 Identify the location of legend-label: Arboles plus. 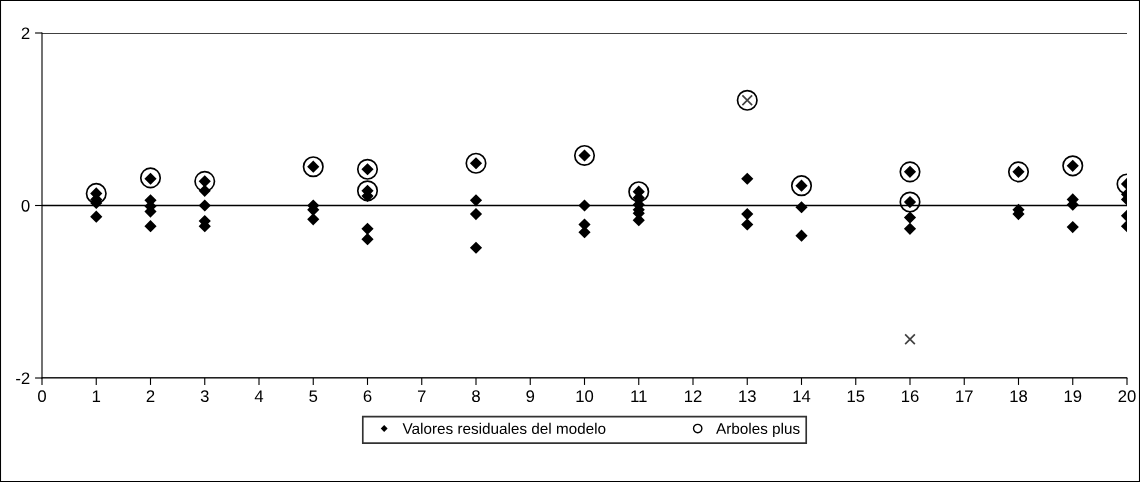
(758, 430).